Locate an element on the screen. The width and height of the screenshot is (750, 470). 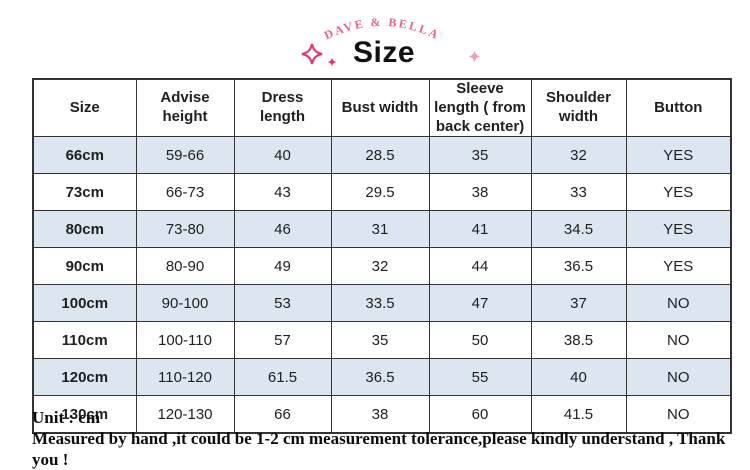
table-cell: 33.5 is located at coordinates (380, 303).